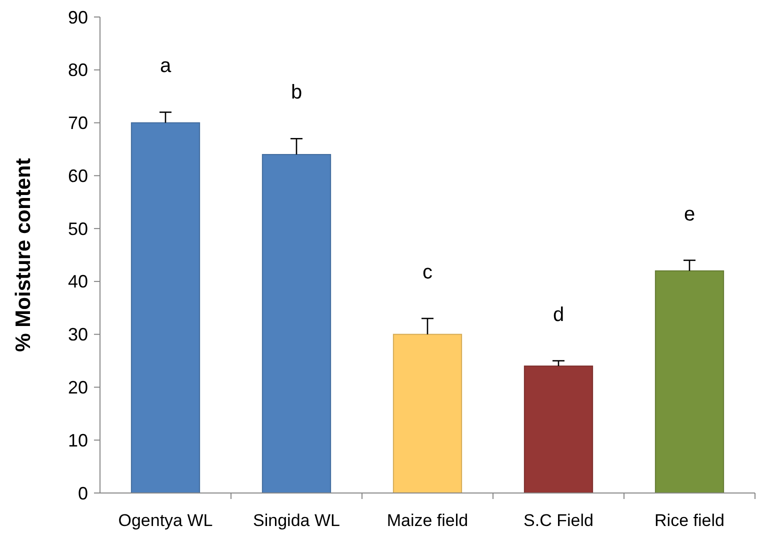  Describe the element at coordinates (78, 282) in the screenshot. I see `y-tick-label: 40` at that location.